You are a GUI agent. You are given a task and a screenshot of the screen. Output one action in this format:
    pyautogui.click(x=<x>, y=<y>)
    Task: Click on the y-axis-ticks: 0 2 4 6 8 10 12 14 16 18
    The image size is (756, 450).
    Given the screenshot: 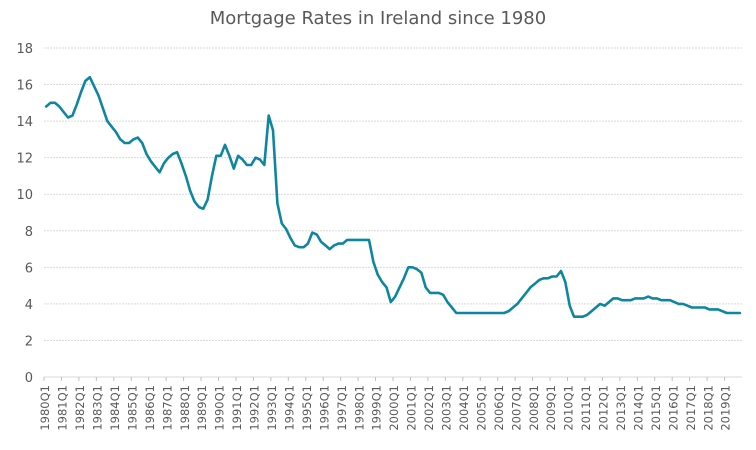 What is the action you would take?
    pyautogui.click(x=24, y=214)
    